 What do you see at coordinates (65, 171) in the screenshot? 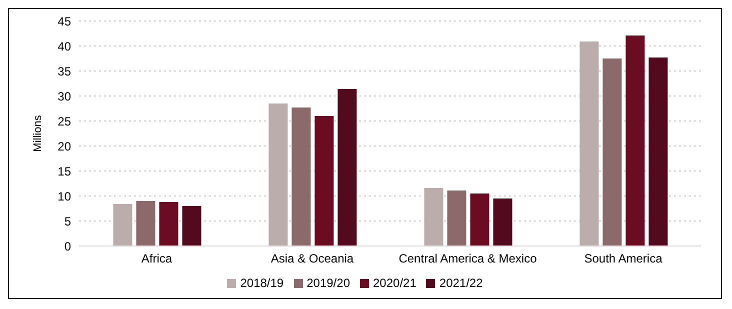
I see `y-tick-label: 15` at bounding box center [65, 171].